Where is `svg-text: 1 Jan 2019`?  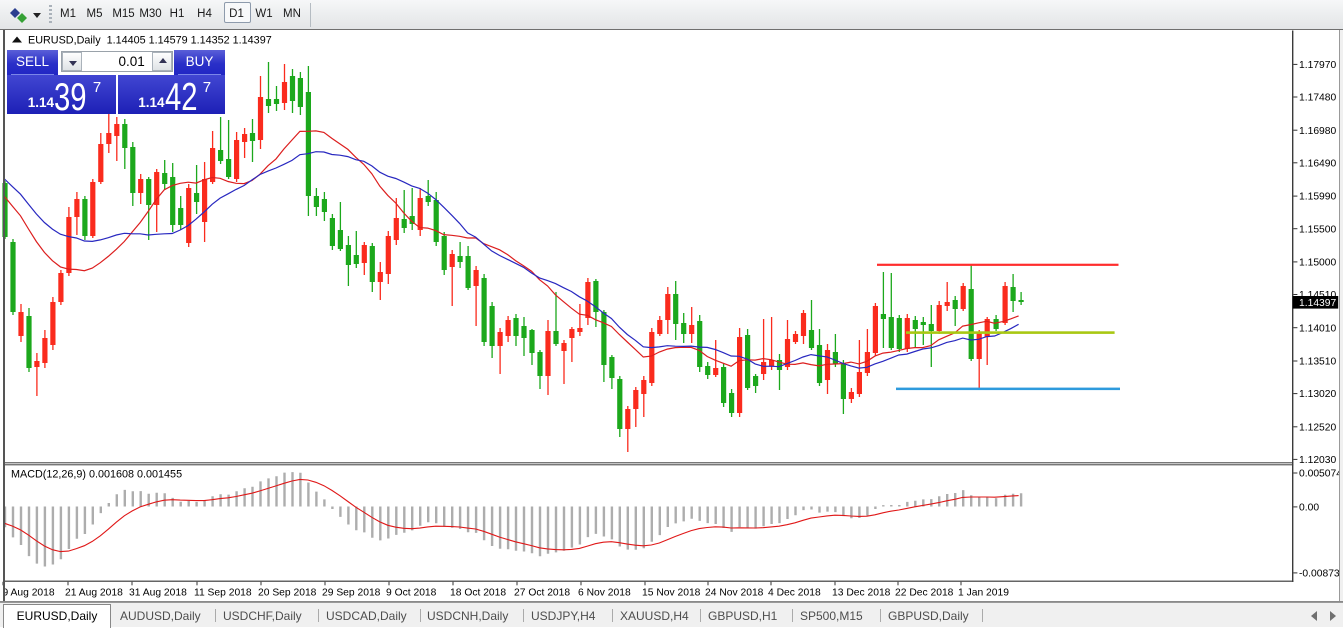 svg-text: 1 Jan 2019 is located at coordinates (983, 593).